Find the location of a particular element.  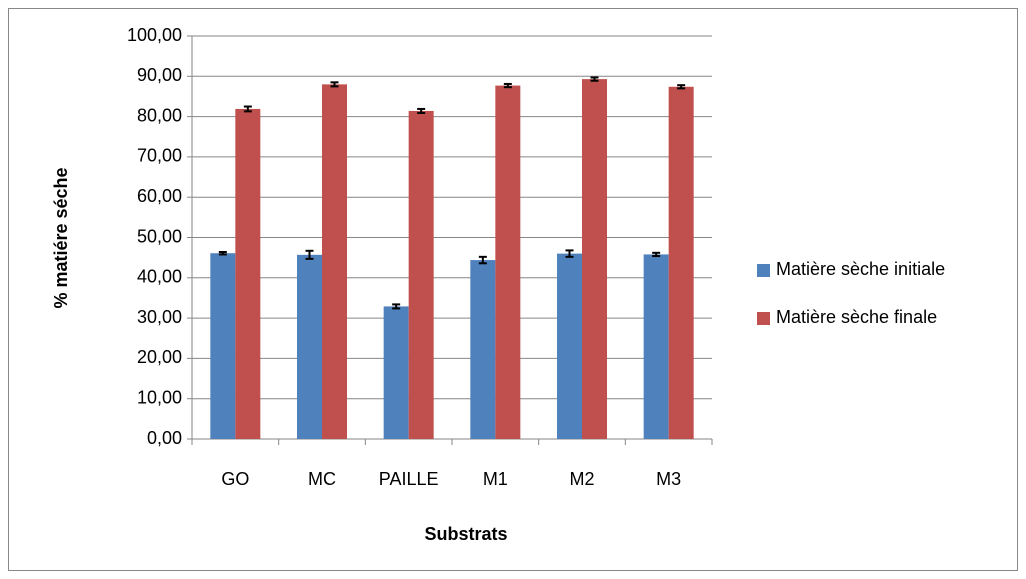

x-tick-label: M1 is located at coordinates (495, 479).